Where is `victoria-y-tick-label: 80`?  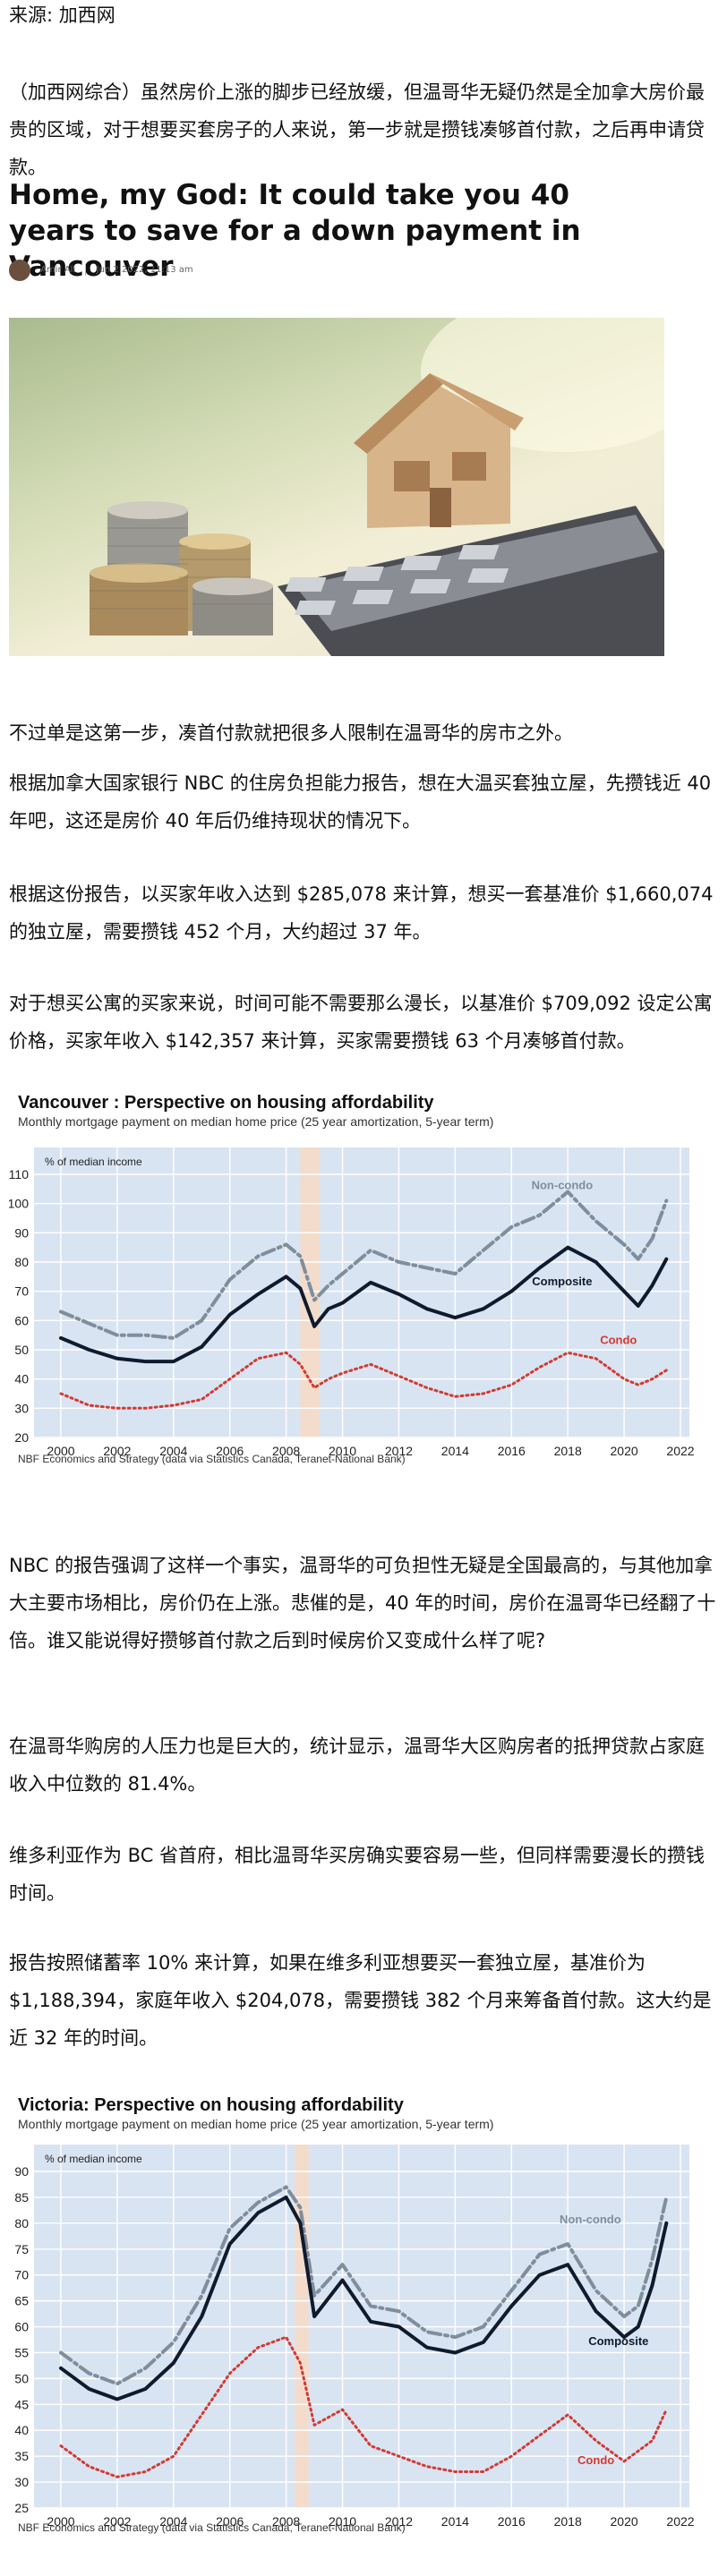 victoria-y-tick-label: 80 is located at coordinates (21, 2223).